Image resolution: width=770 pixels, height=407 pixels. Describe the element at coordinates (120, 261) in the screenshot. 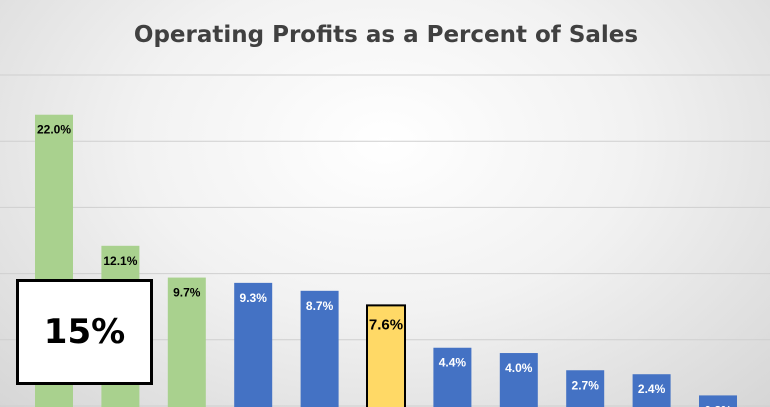

I see `data-label-1: 12.1%` at that location.